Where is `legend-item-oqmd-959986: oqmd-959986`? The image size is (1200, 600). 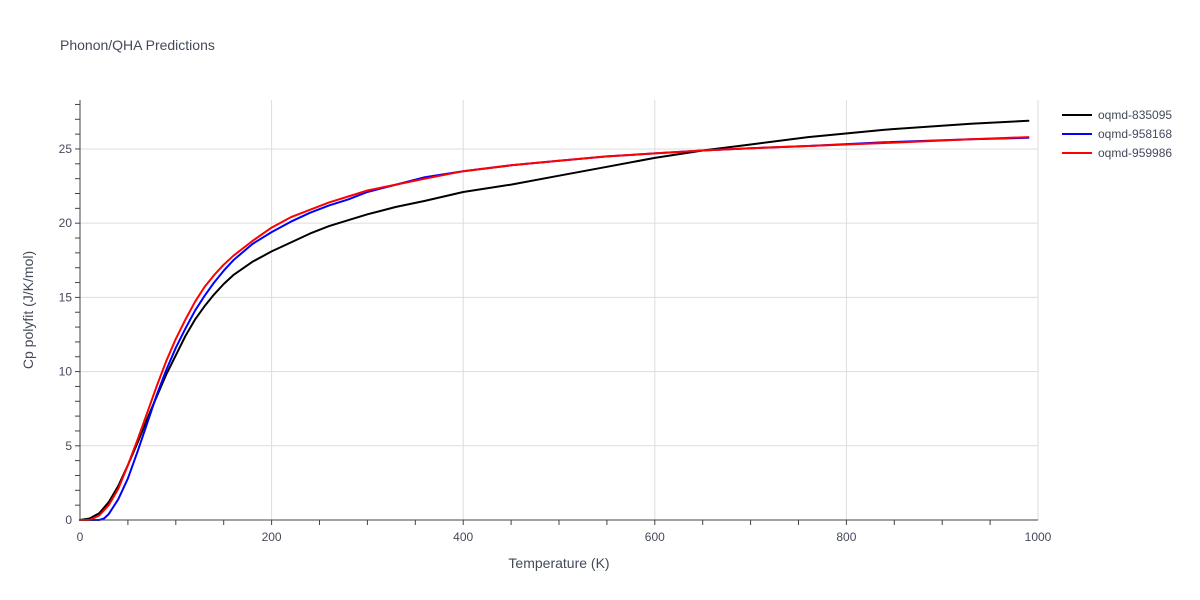
legend-item-oqmd-959986: oqmd-959986 is located at coordinates (1117, 153).